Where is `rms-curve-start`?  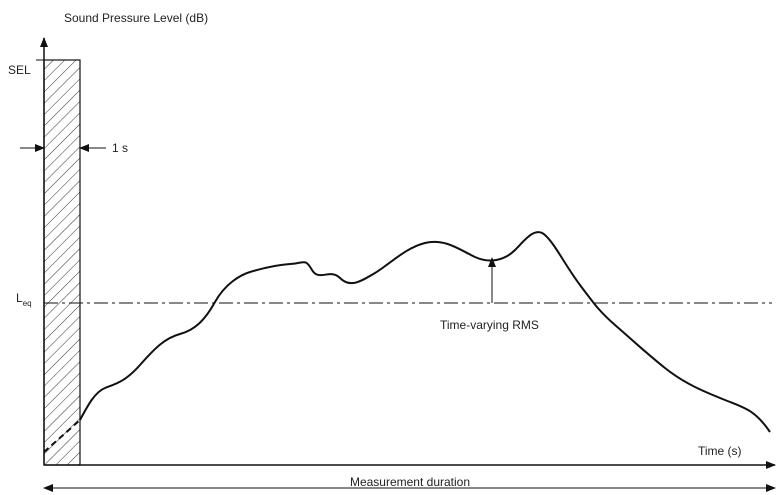 rms-curve-start is located at coordinates (62, 436).